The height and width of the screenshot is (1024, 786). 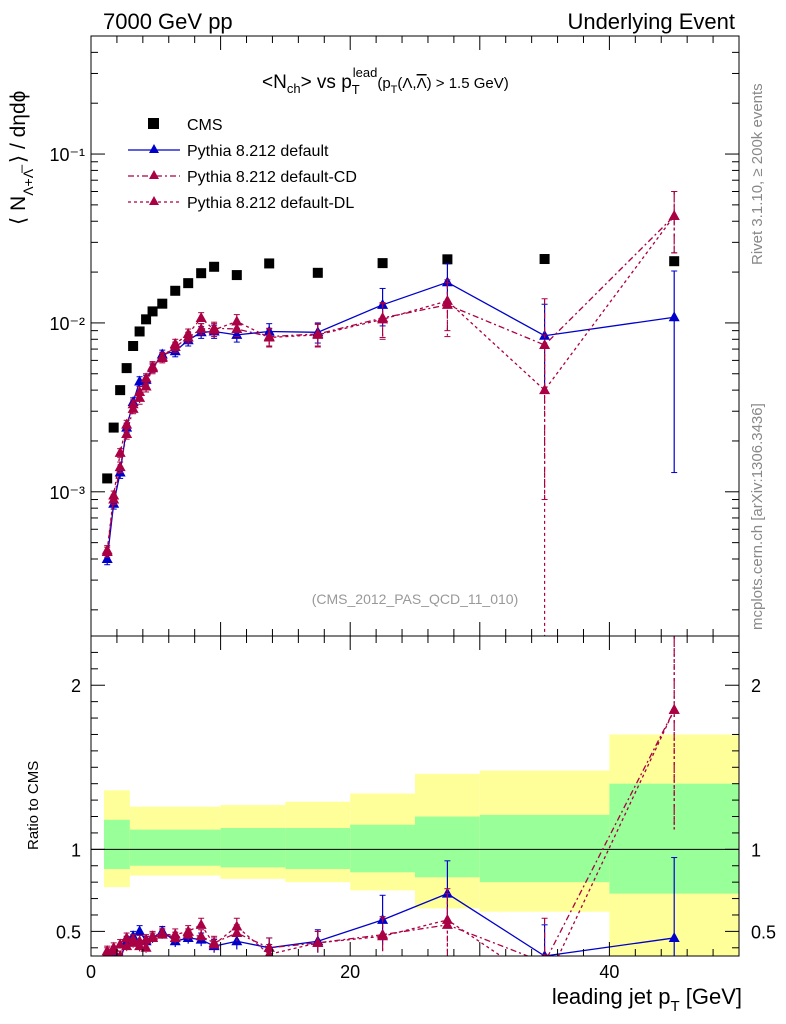 What do you see at coordinates (76, 686) in the screenshot?
I see `ratio-y-tick-label-left: 2` at bounding box center [76, 686].